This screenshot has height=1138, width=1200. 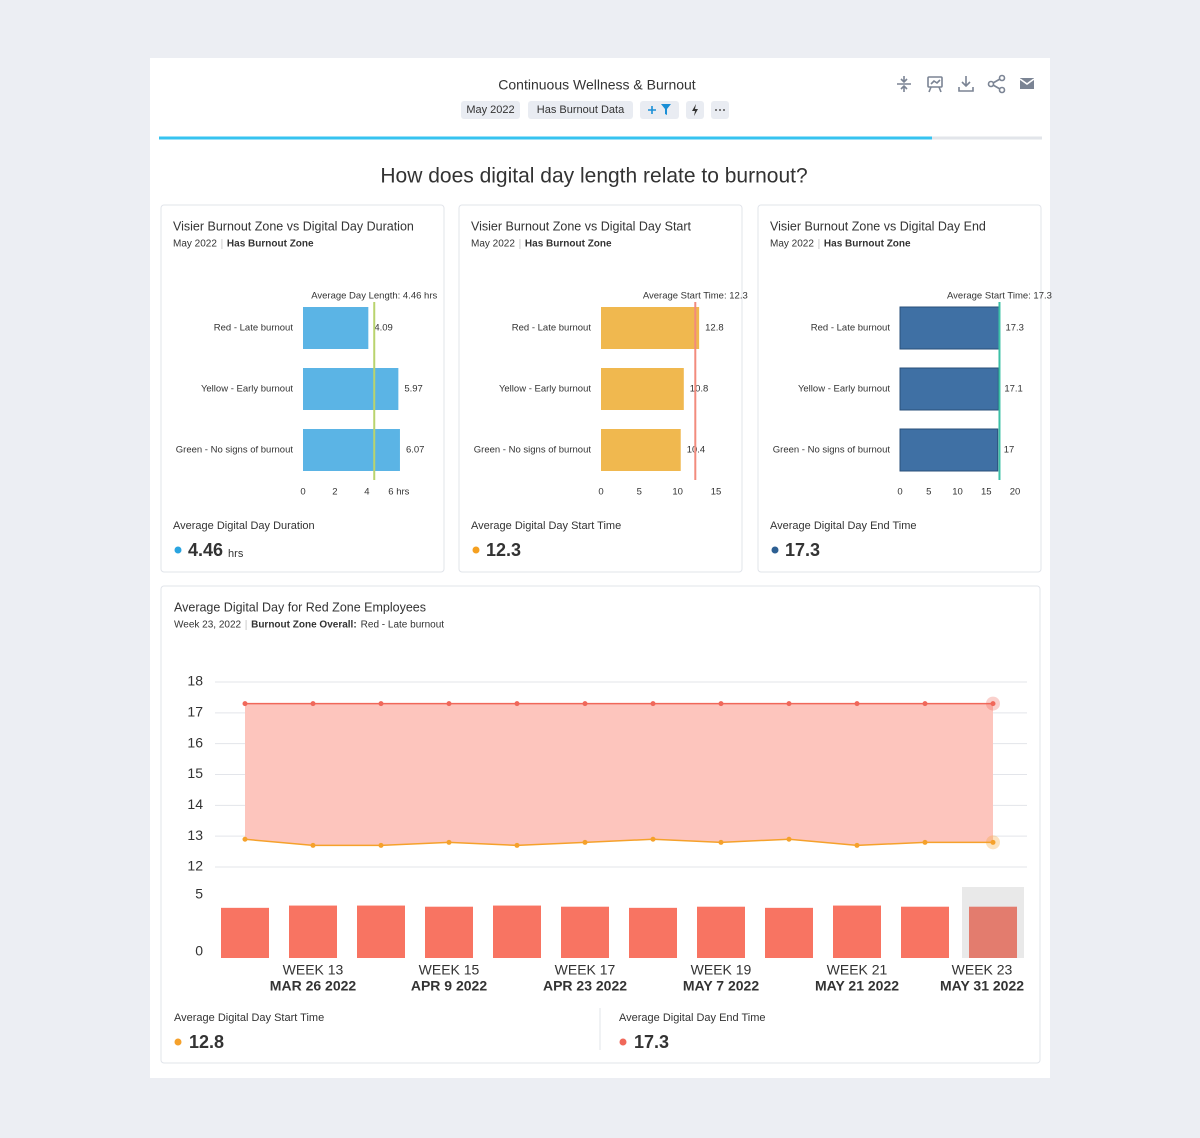 What do you see at coordinates (249, 1018) in the screenshot?
I see `legend-label: Average Digital Day Start Time` at bounding box center [249, 1018].